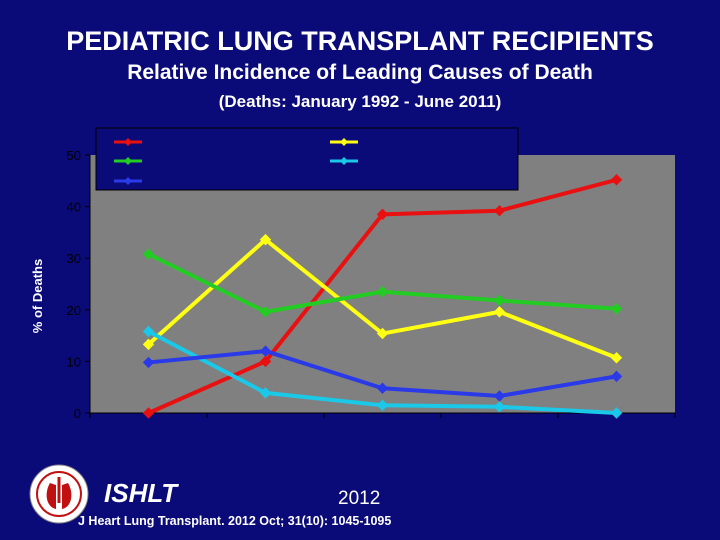 The height and width of the screenshot is (540, 720). What do you see at coordinates (359, 498) in the screenshot?
I see `year-label: 2012` at bounding box center [359, 498].